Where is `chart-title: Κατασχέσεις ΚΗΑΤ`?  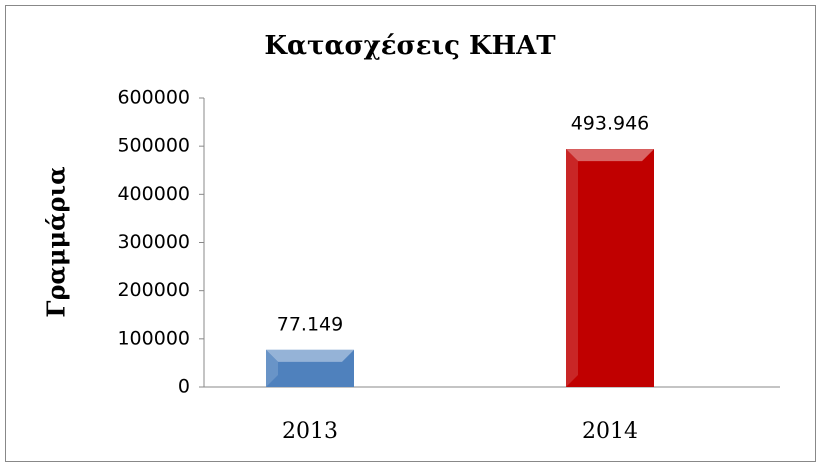
chart-title: Κατασχέσεις ΚΗΑΤ is located at coordinates (410, 46).